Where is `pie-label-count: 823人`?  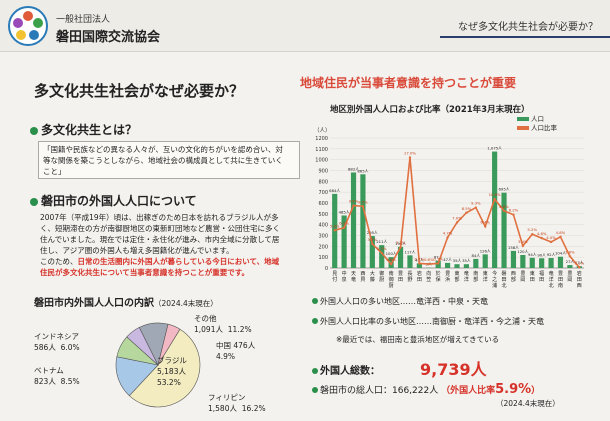 pie-label-count: 823人 is located at coordinates (45, 381).